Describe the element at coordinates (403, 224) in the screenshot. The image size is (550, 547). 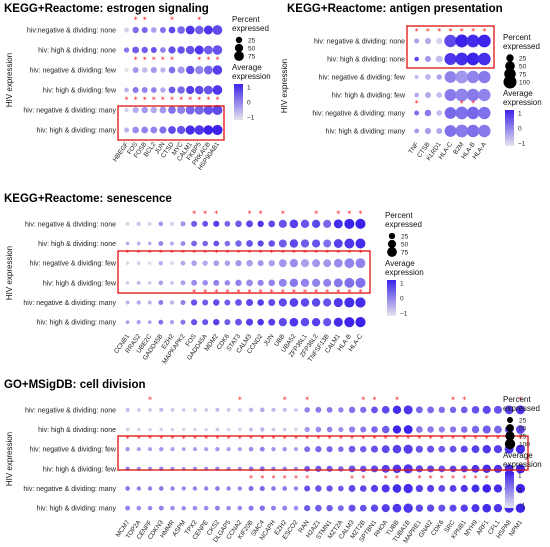
I see `size-legend-title: expressed` at that location.